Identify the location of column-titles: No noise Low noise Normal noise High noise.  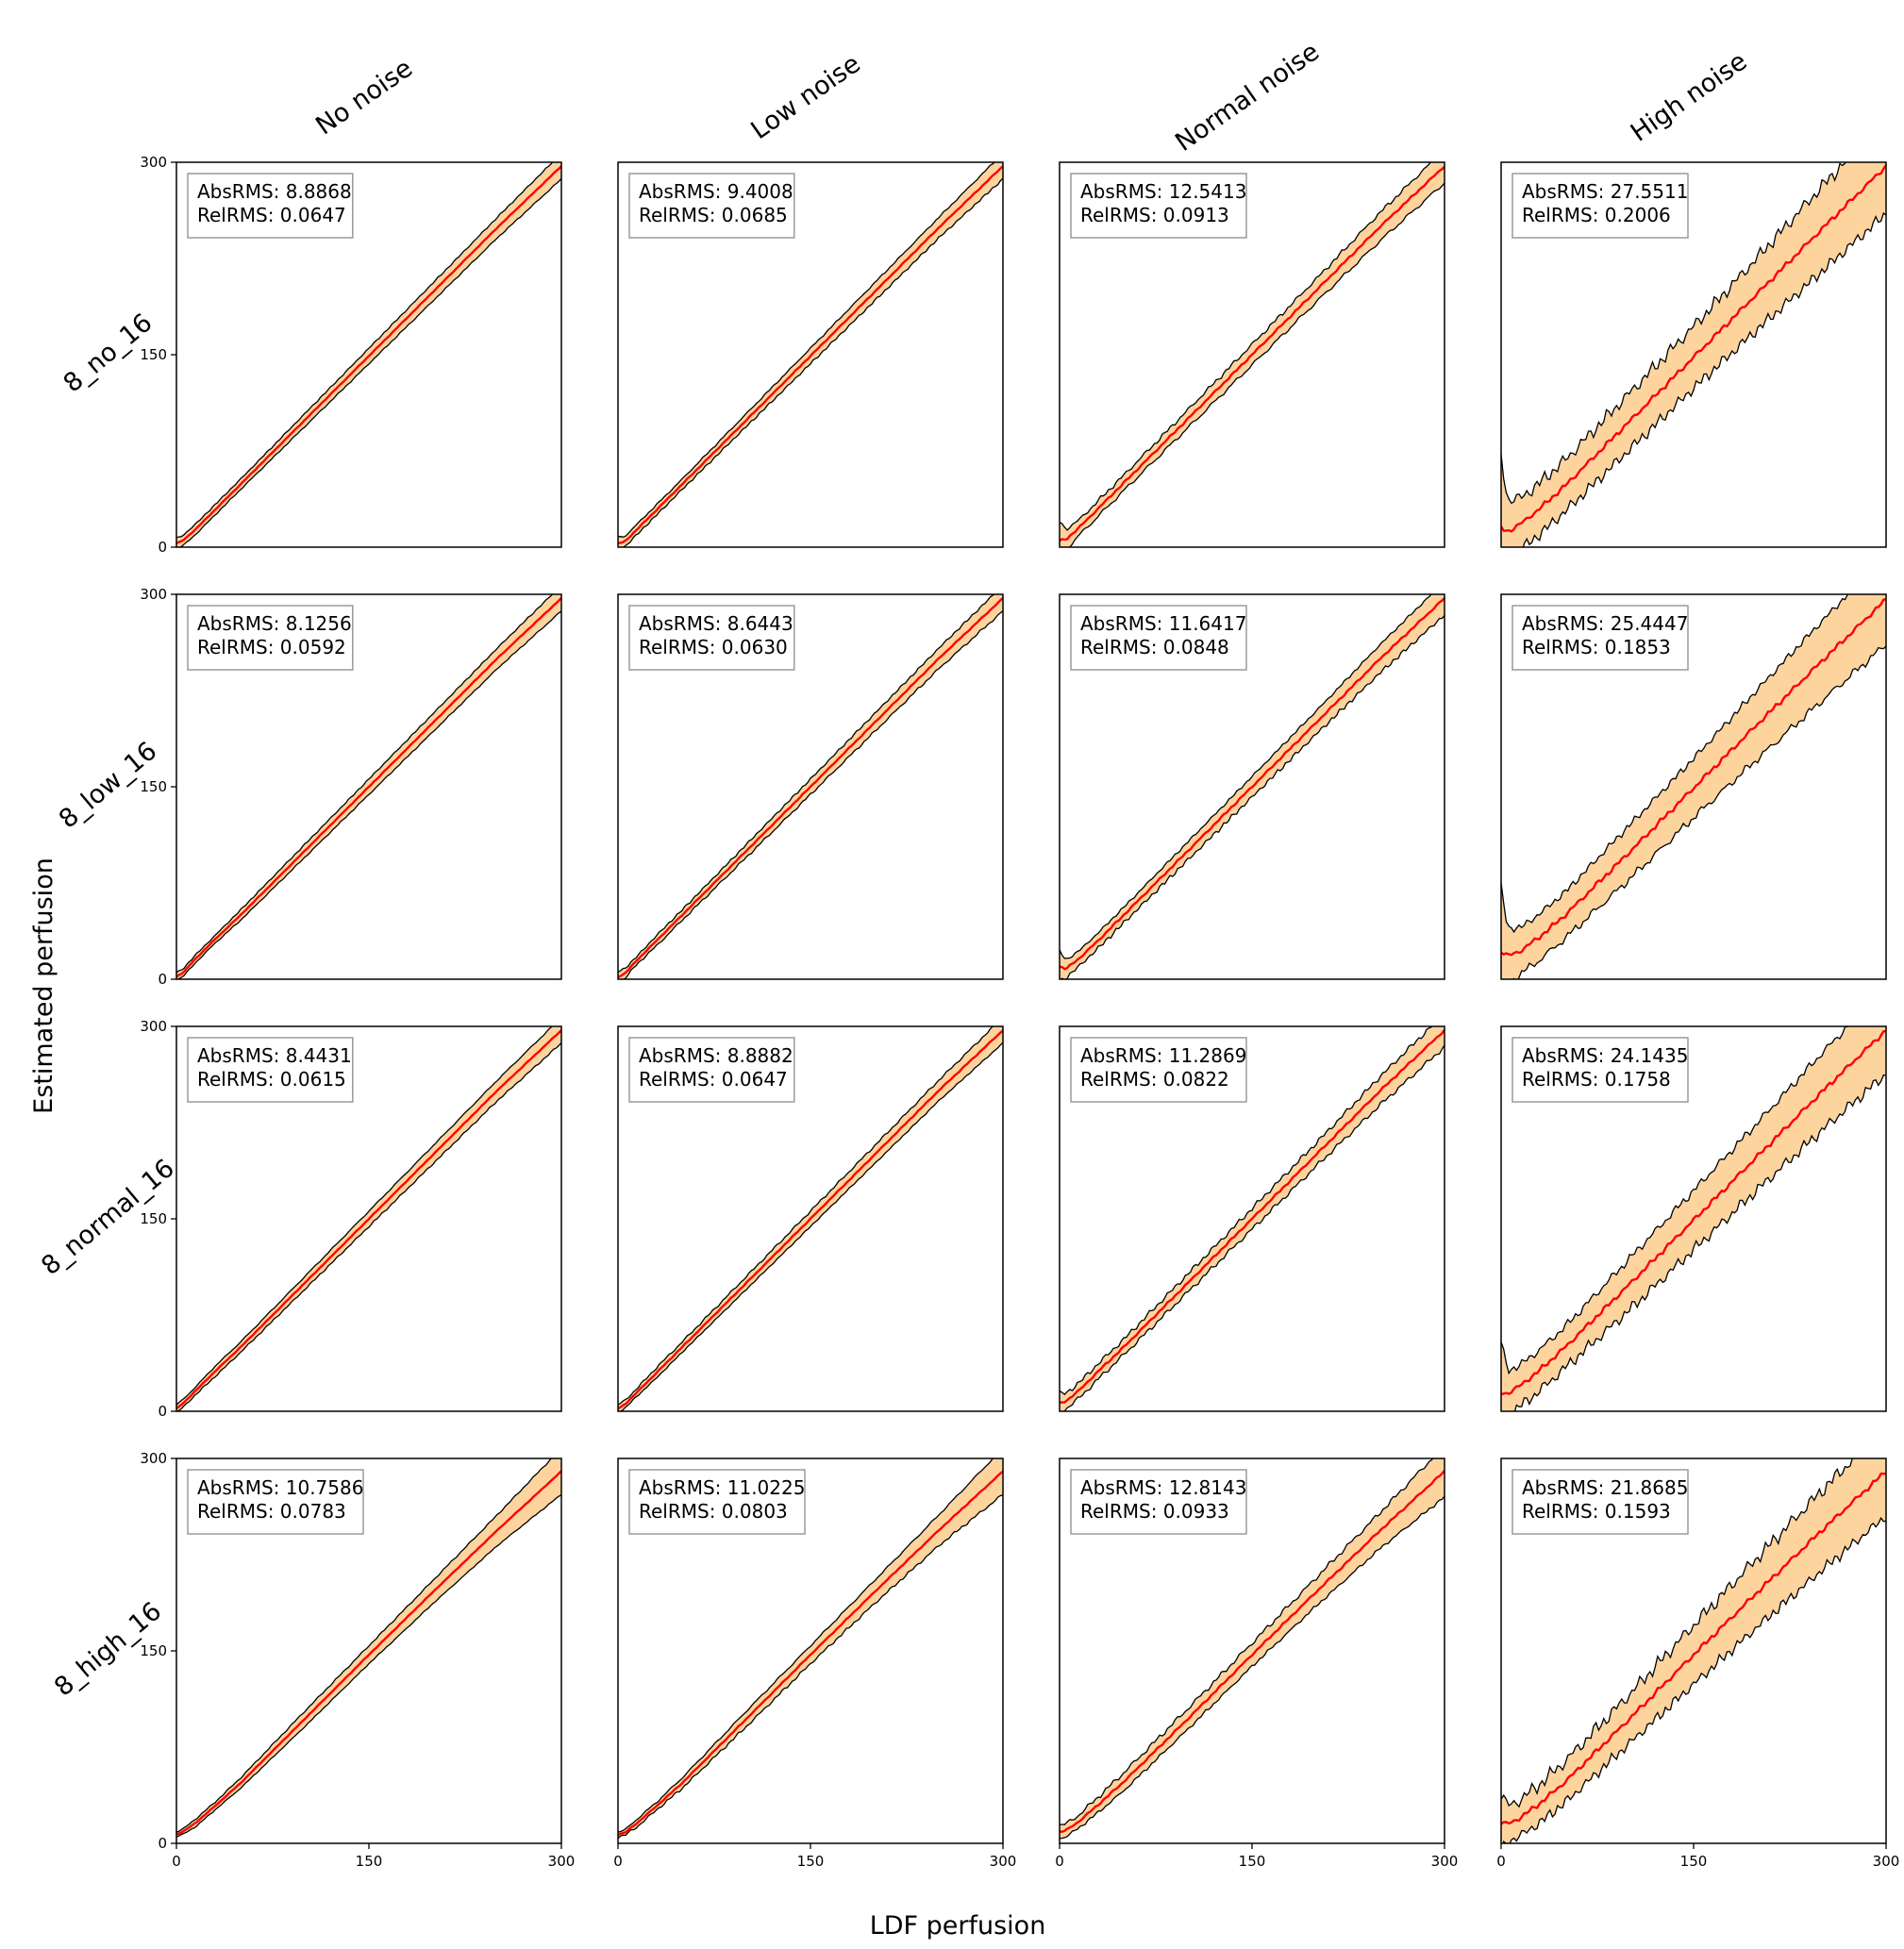
(1031, 98).